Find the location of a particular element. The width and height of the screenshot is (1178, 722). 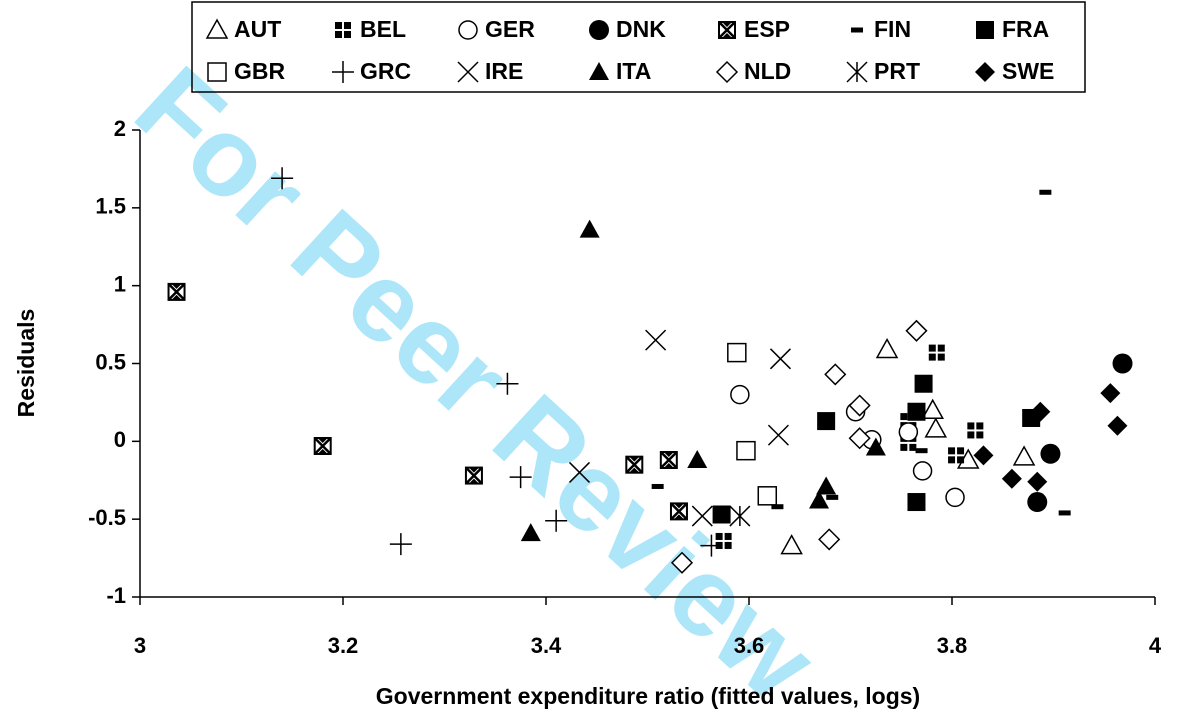

legend-label: BEL is located at coordinates (383, 29).